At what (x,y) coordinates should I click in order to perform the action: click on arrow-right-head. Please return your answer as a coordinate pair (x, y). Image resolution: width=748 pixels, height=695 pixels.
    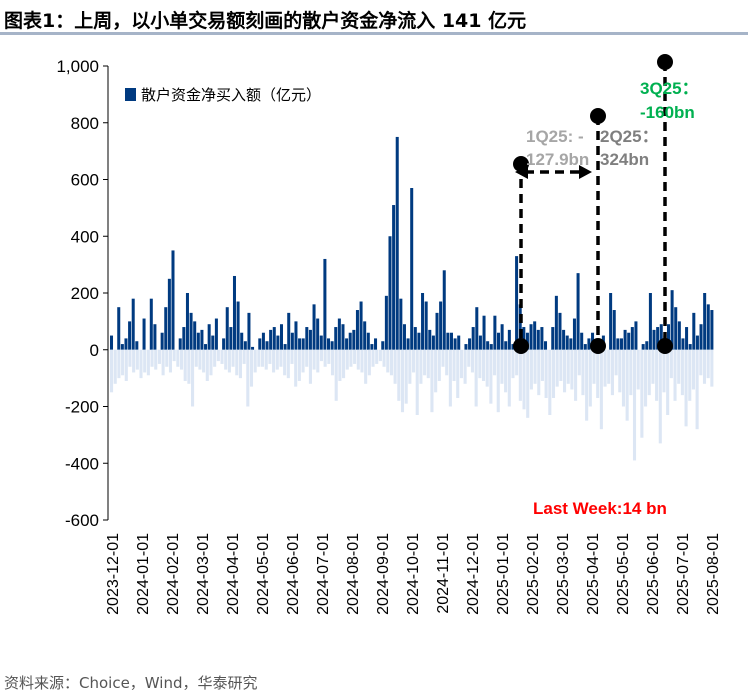
    Looking at the image, I should click on (585, 172).